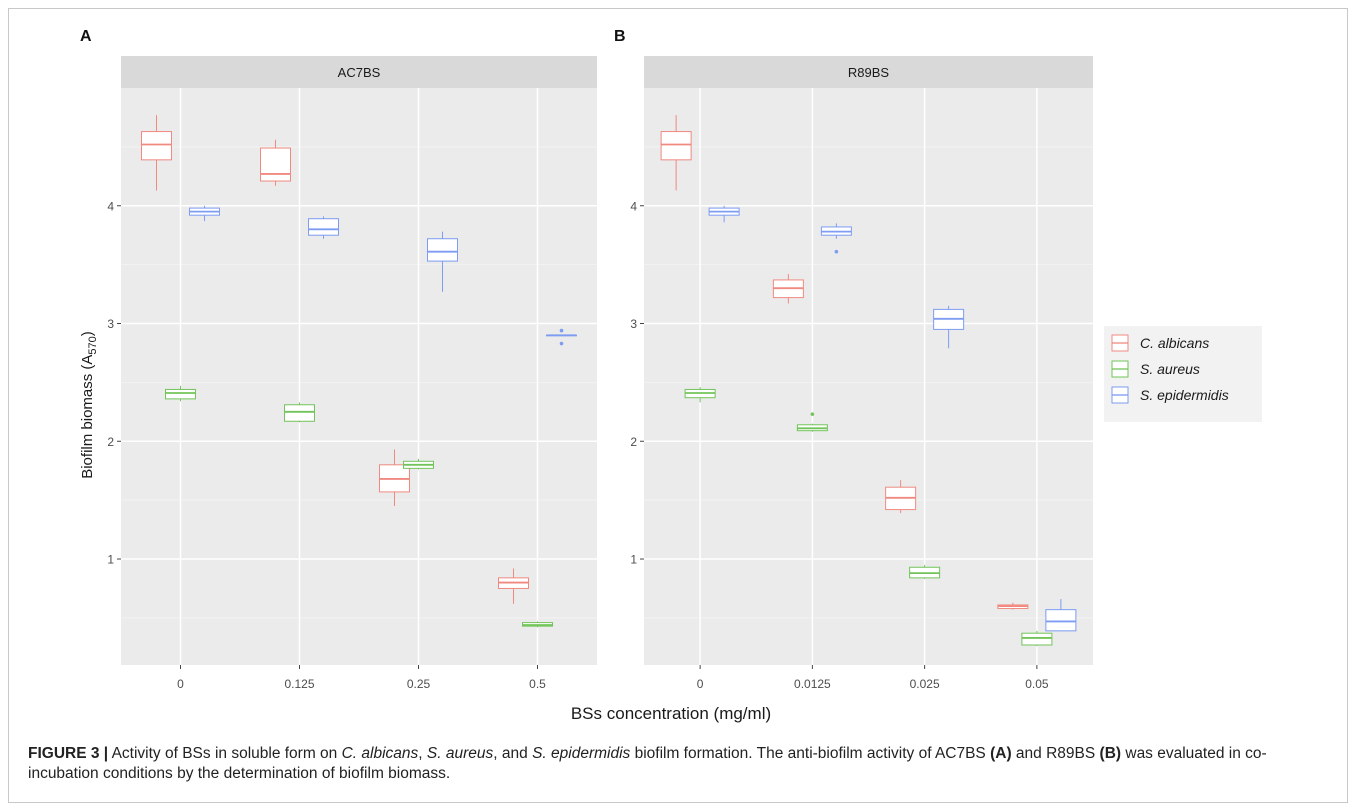  What do you see at coordinates (671, 713) in the screenshot?
I see `x-axis-title: BSs concentration (mg/ml)` at bounding box center [671, 713].